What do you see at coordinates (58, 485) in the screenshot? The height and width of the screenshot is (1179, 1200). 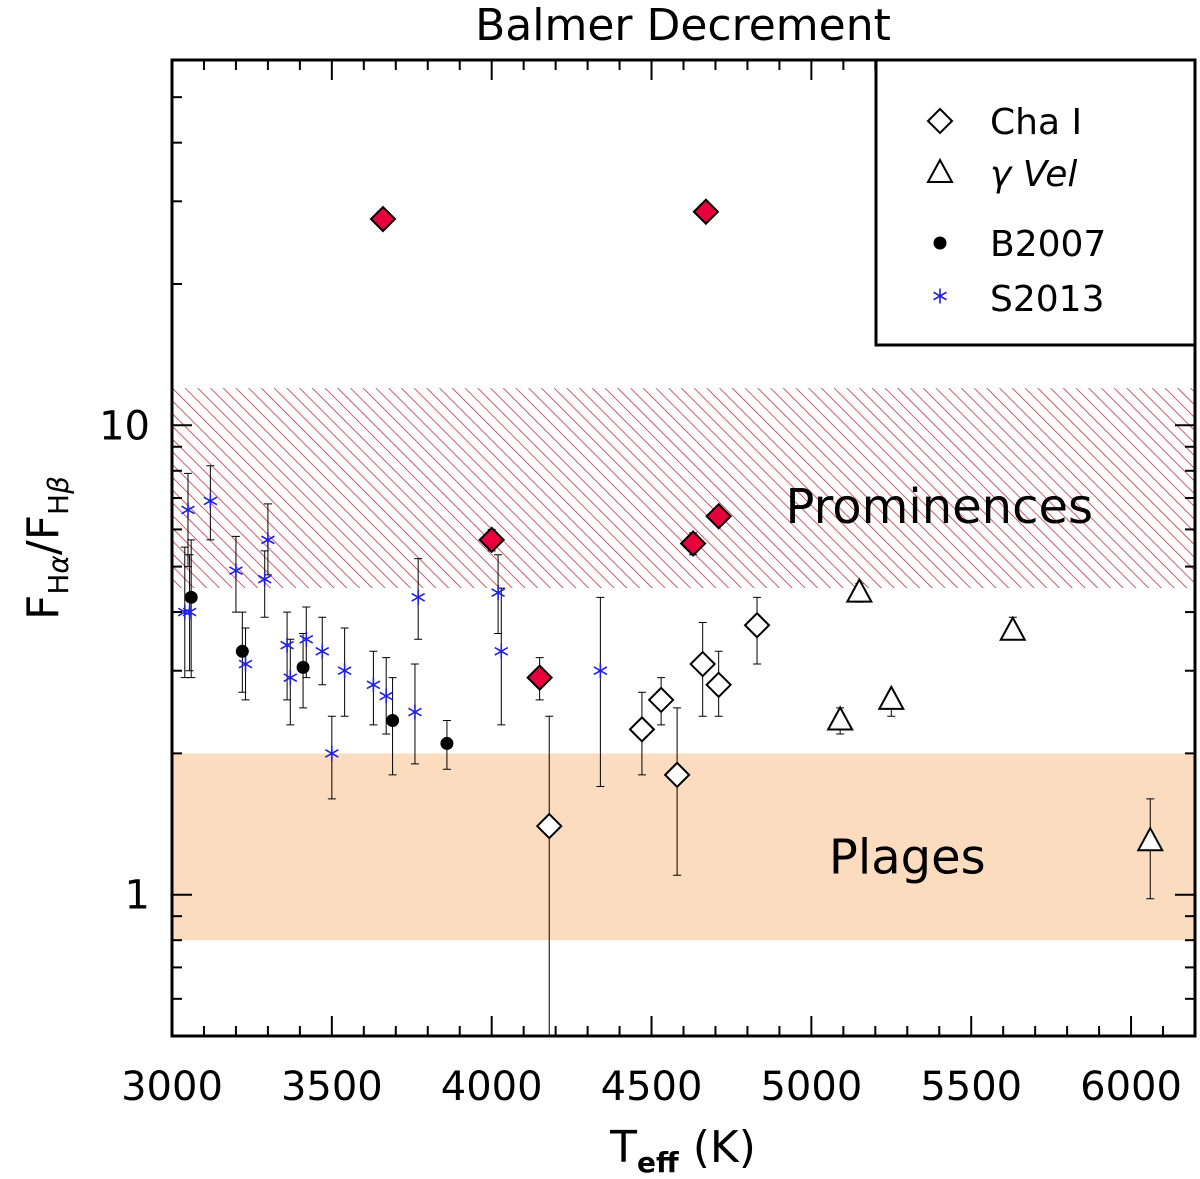 I see `y-axis-label-sub2b: β` at bounding box center [58, 485].